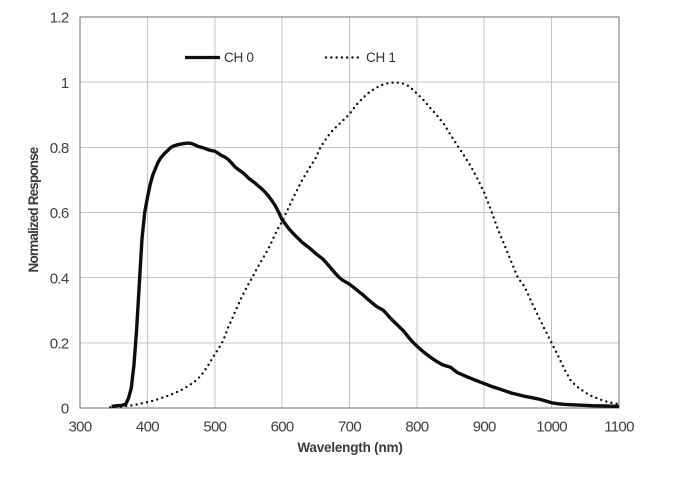 The width and height of the screenshot is (674, 487). I want to click on svg-text: 0.8, so click(59, 148).